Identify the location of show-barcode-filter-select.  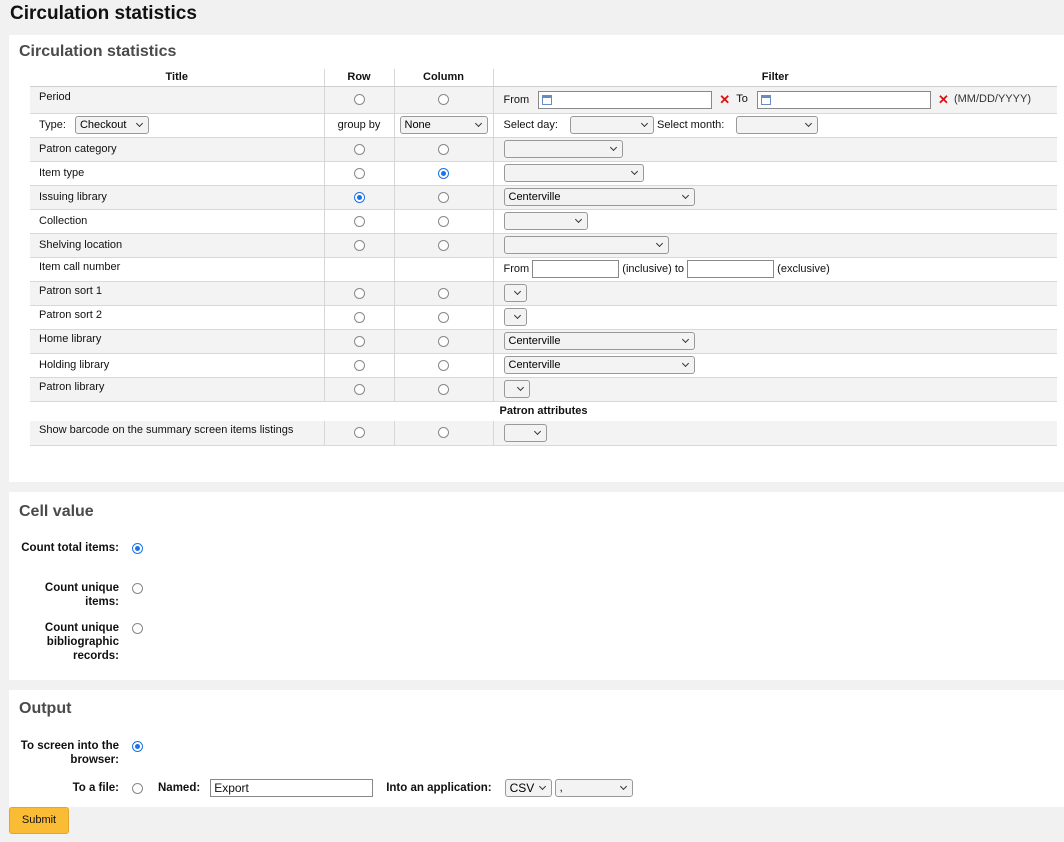
(525, 432).